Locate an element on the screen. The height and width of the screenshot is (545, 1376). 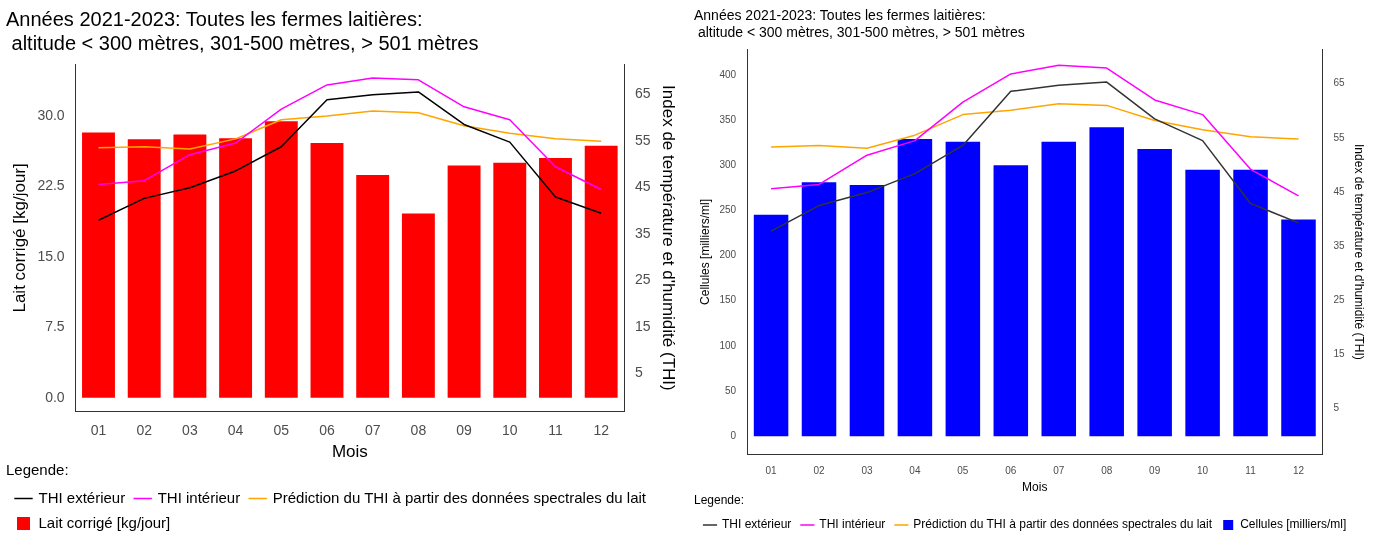
y-tick-label: 100 is located at coordinates (728, 345).